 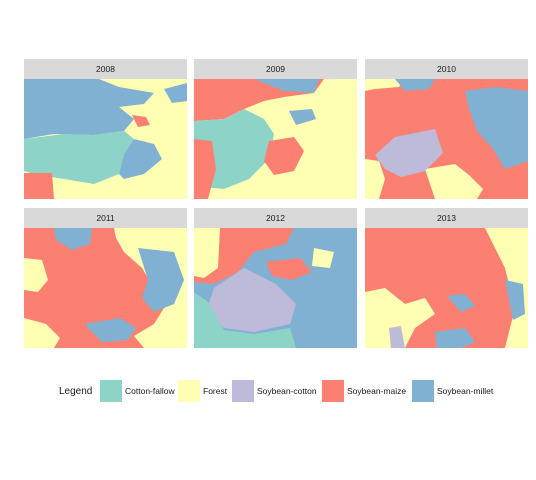 I want to click on legend-label: Soybean-maize, so click(x=377, y=391).